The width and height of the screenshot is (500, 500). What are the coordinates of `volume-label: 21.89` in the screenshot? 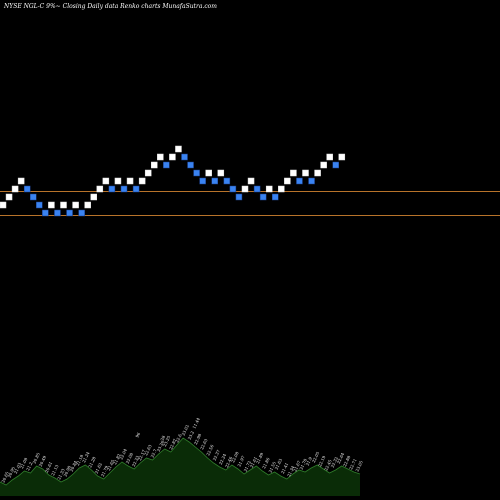 It's located at (260, 458).